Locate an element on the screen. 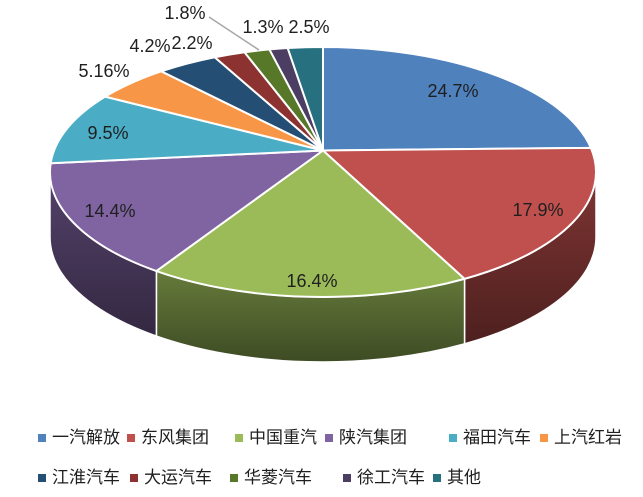 The image size is (643, 497). slice-value-label-4: 9.5% is located at coordinates (107, 133).